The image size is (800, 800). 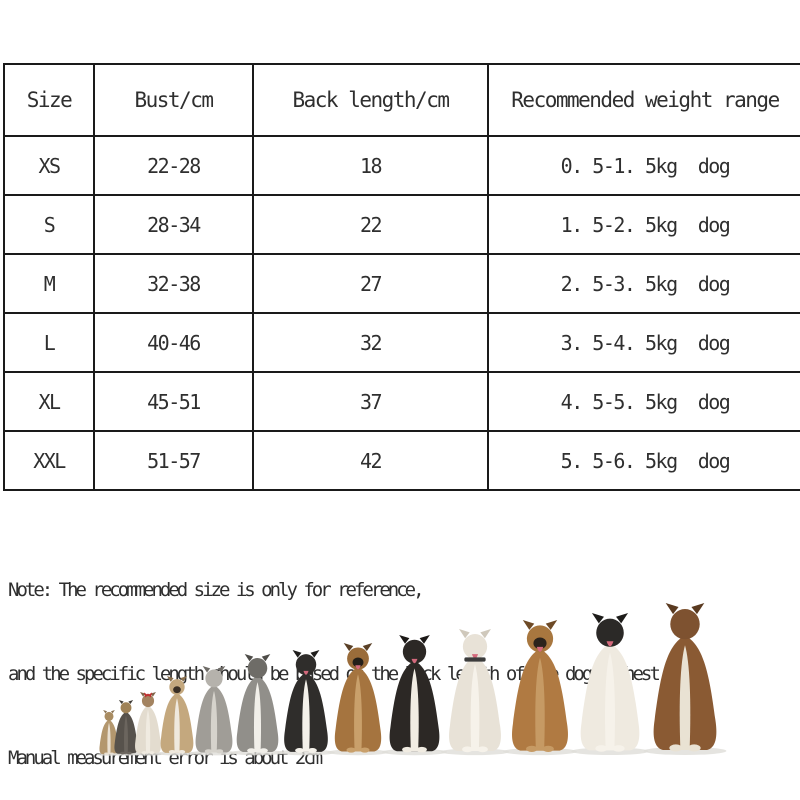 I want to click on belgian-malinois-illustration, so click(x=358, y=699).